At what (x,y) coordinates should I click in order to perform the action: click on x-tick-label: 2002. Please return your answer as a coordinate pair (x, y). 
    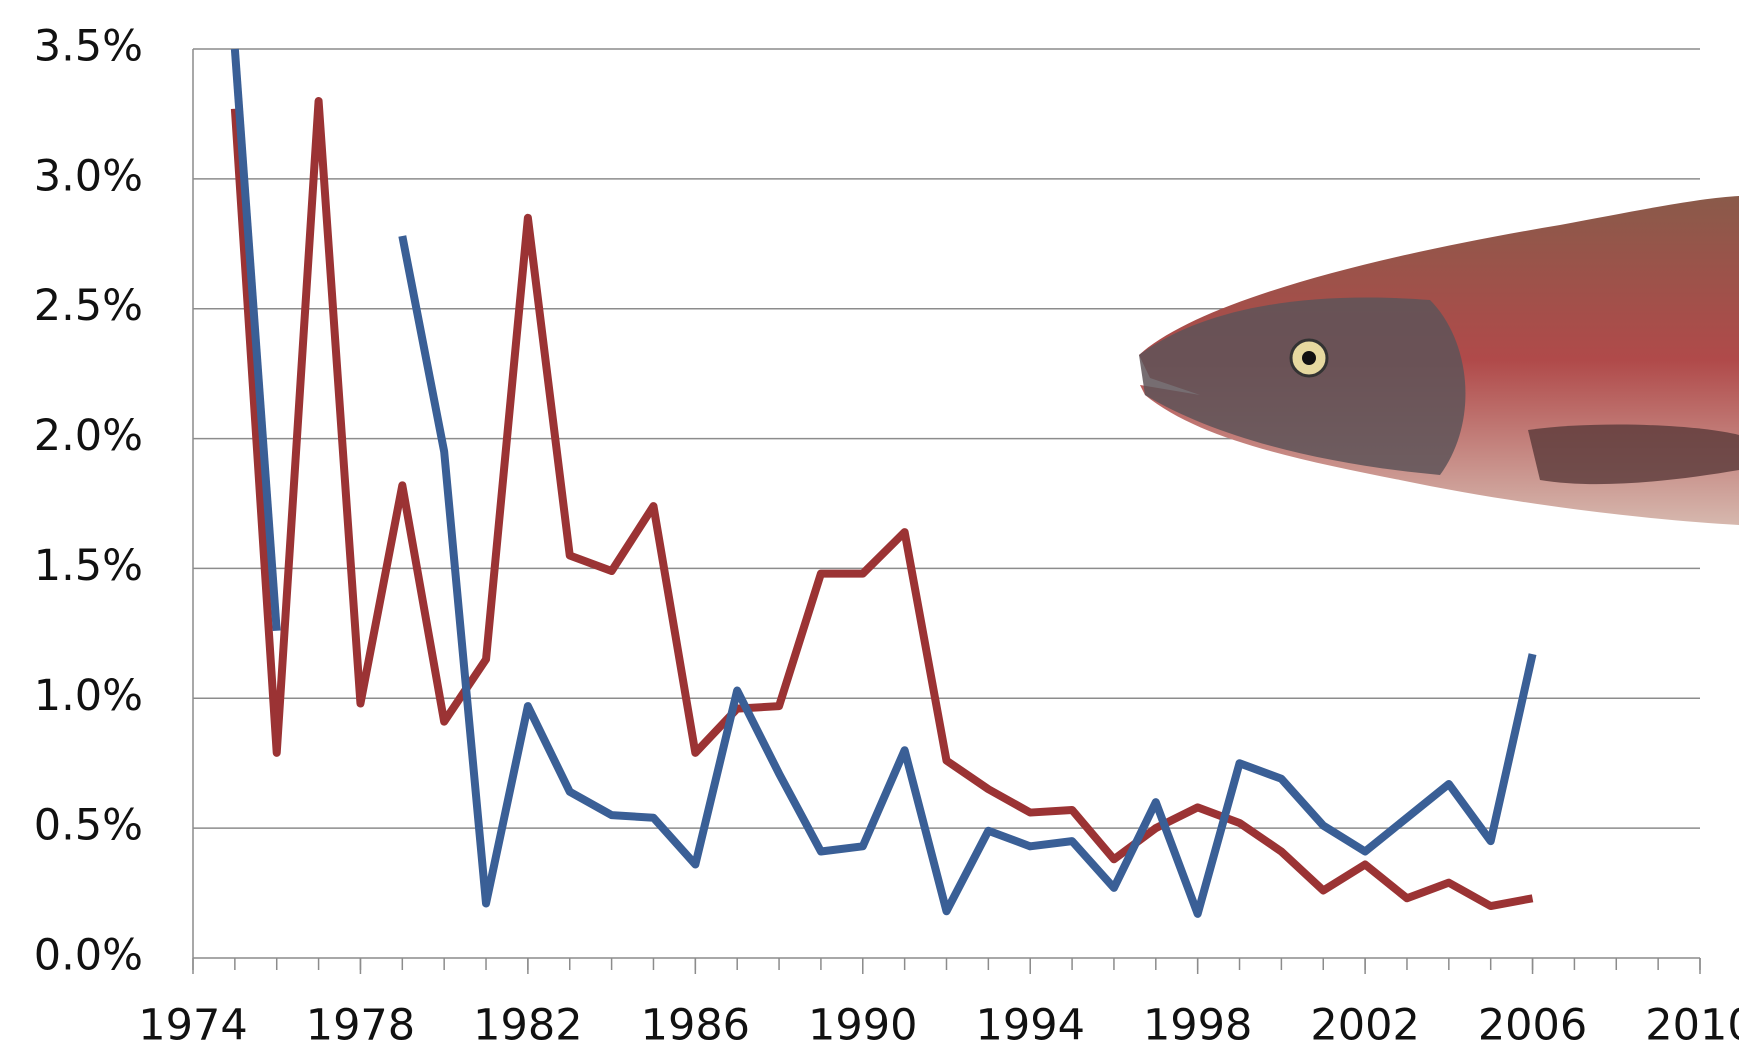
    Looking at the image, I should click on (1364, 1026).